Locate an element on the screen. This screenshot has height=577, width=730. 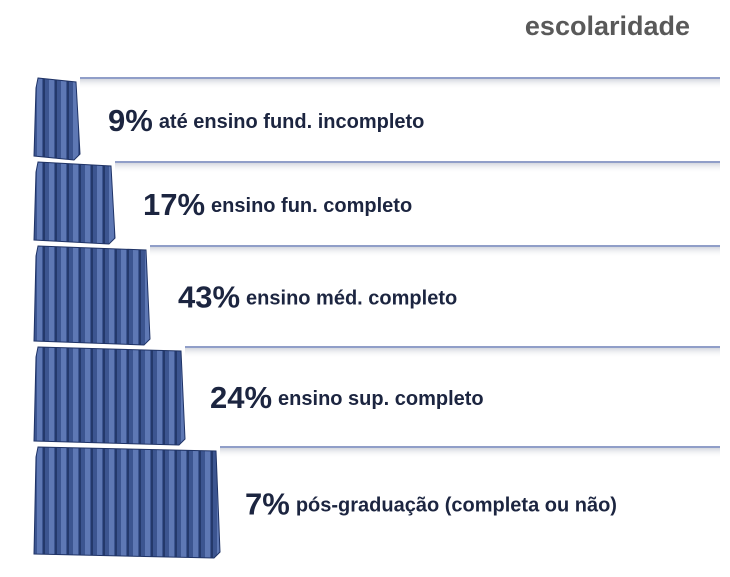
percent: 9% is located at coordinates (130, 120).